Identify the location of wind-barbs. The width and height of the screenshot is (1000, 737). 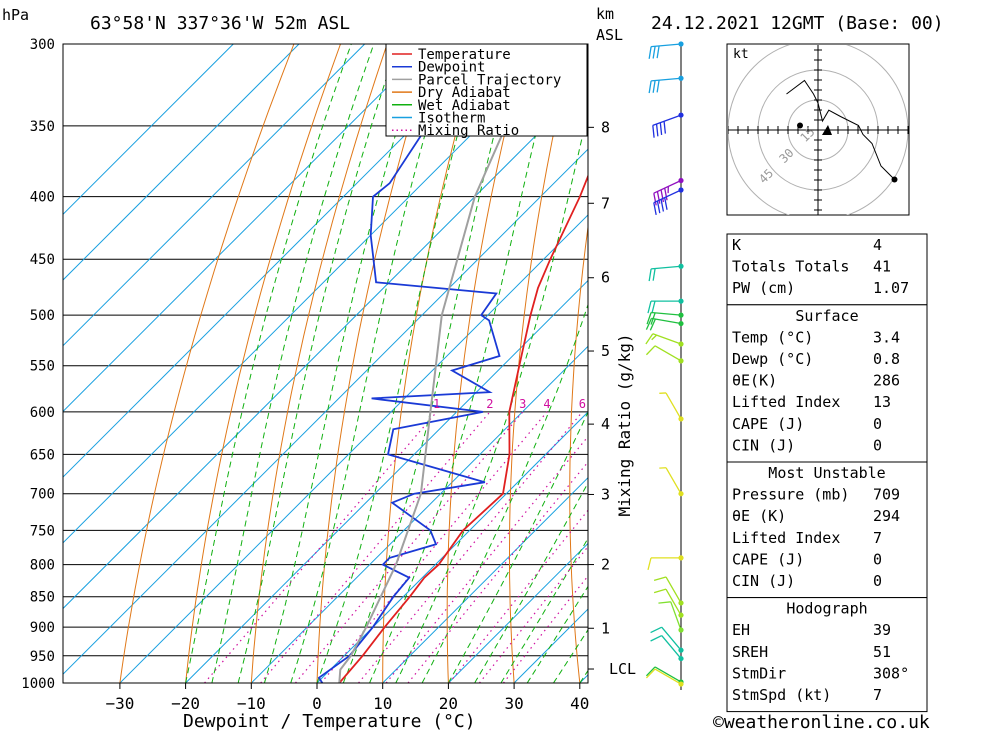
(665, 363).